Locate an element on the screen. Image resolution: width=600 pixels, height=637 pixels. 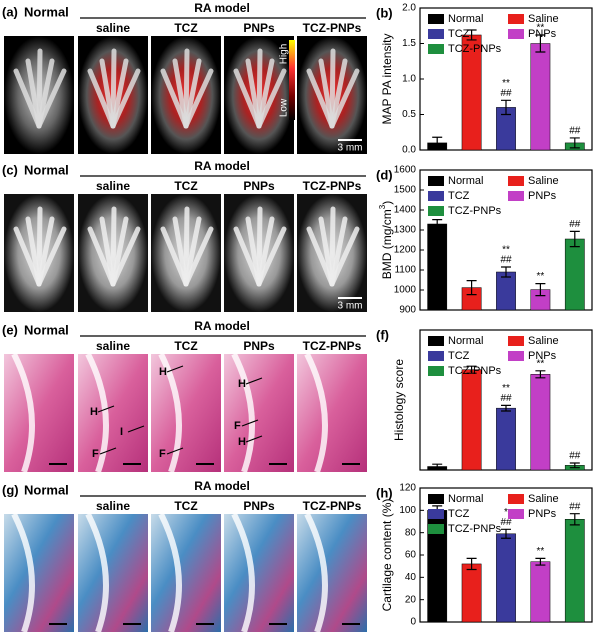
y-tick-label: 1100 is located at coordinates (405, 270).